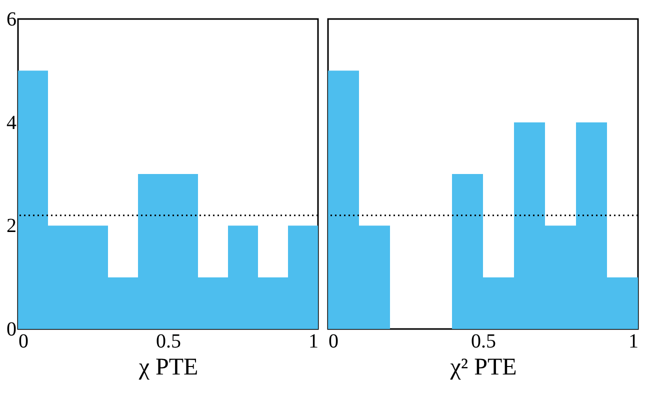  Describe the element at coordinates (333, 341) in the screenshot. I see `x-tick-label: 0` at that location.